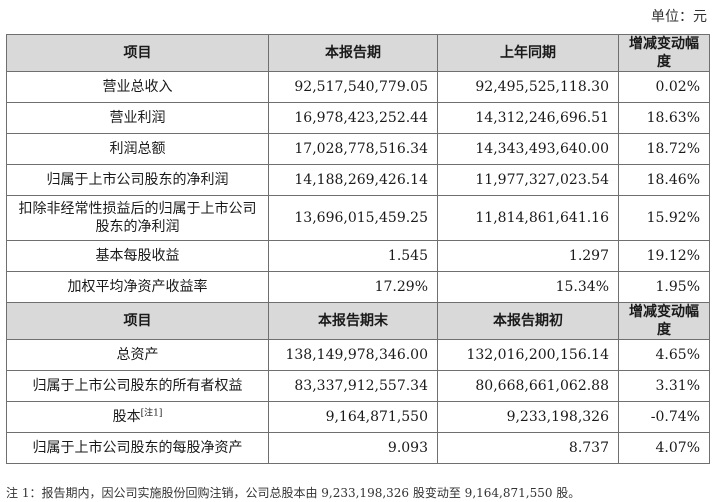 The image size is (719, 502). I want to click on row-label-with-note: 股本[注1], so click(137, 417).